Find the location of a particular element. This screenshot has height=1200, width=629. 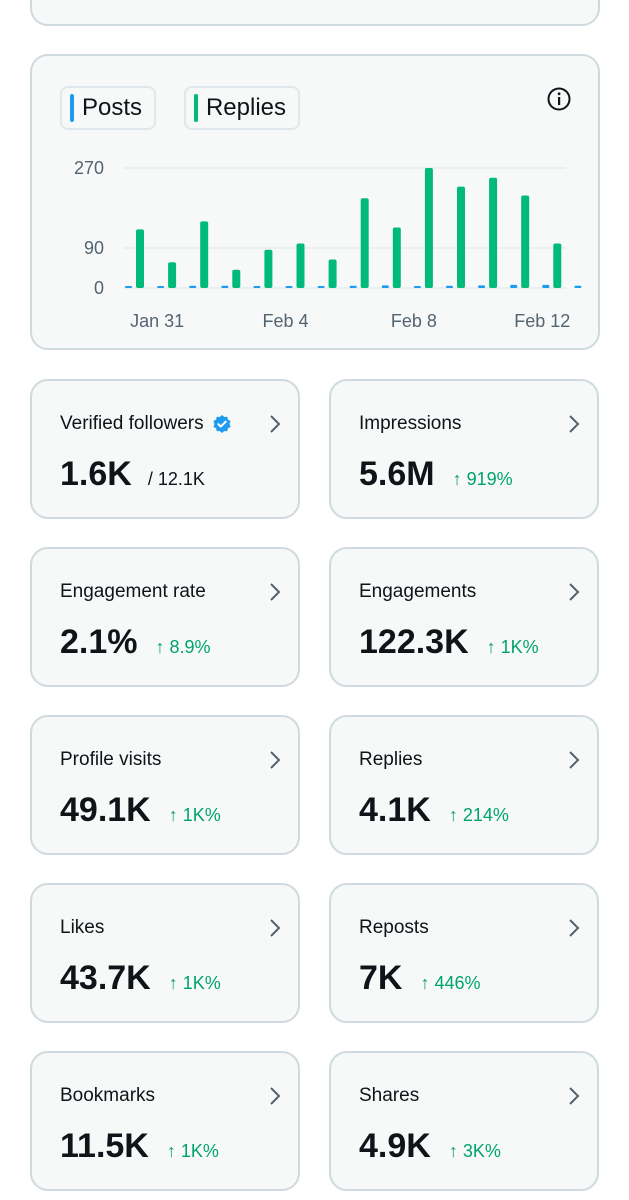

stat-change: ↑ 3K% is located at coordinates (474, 1151).